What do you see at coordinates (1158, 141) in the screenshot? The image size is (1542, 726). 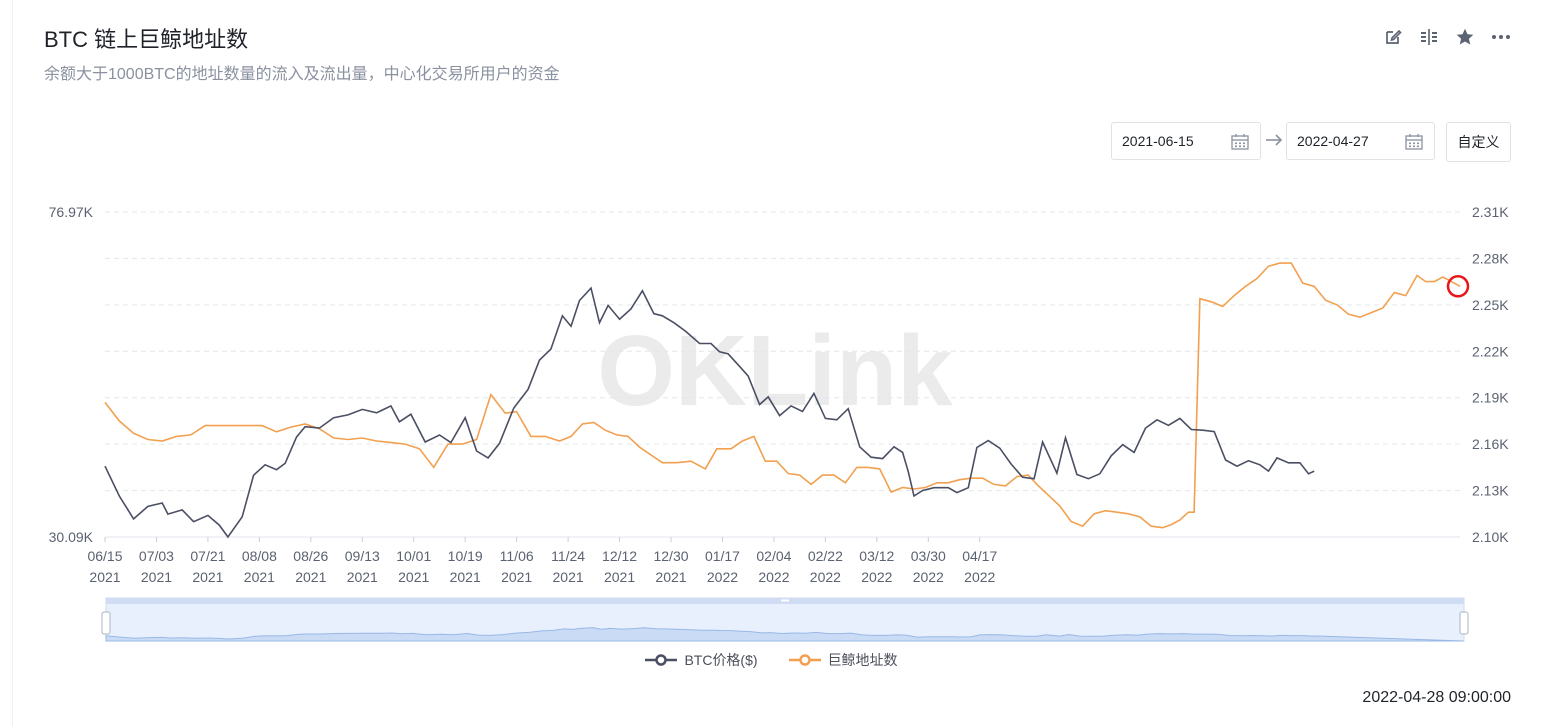 I see `start-date-value: 2021-06-15` at bounding box center [1158, 141].